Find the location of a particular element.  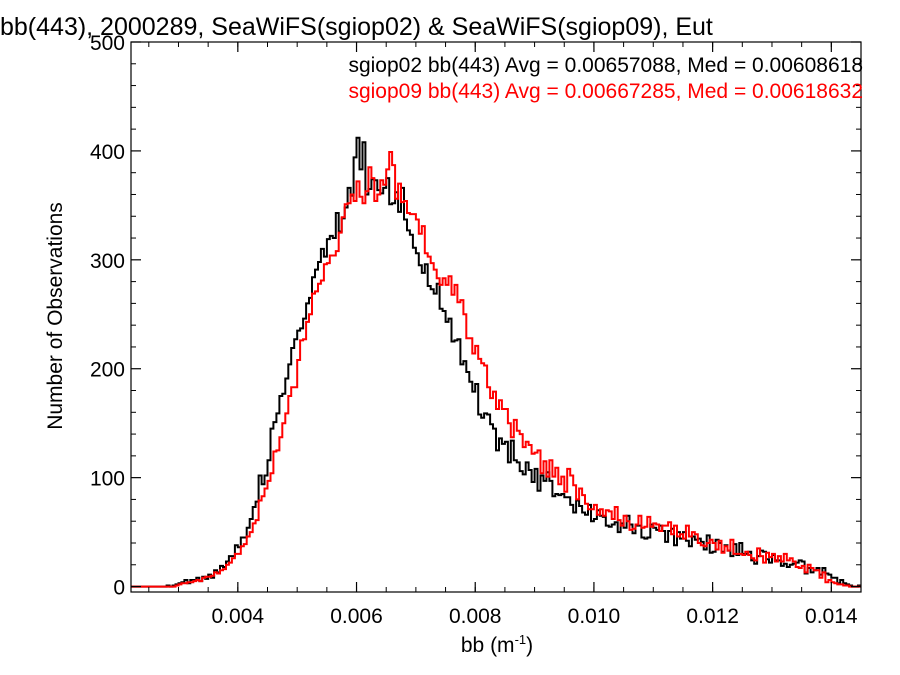

y-tick-label: 400 is located at coordinates (107, 152).